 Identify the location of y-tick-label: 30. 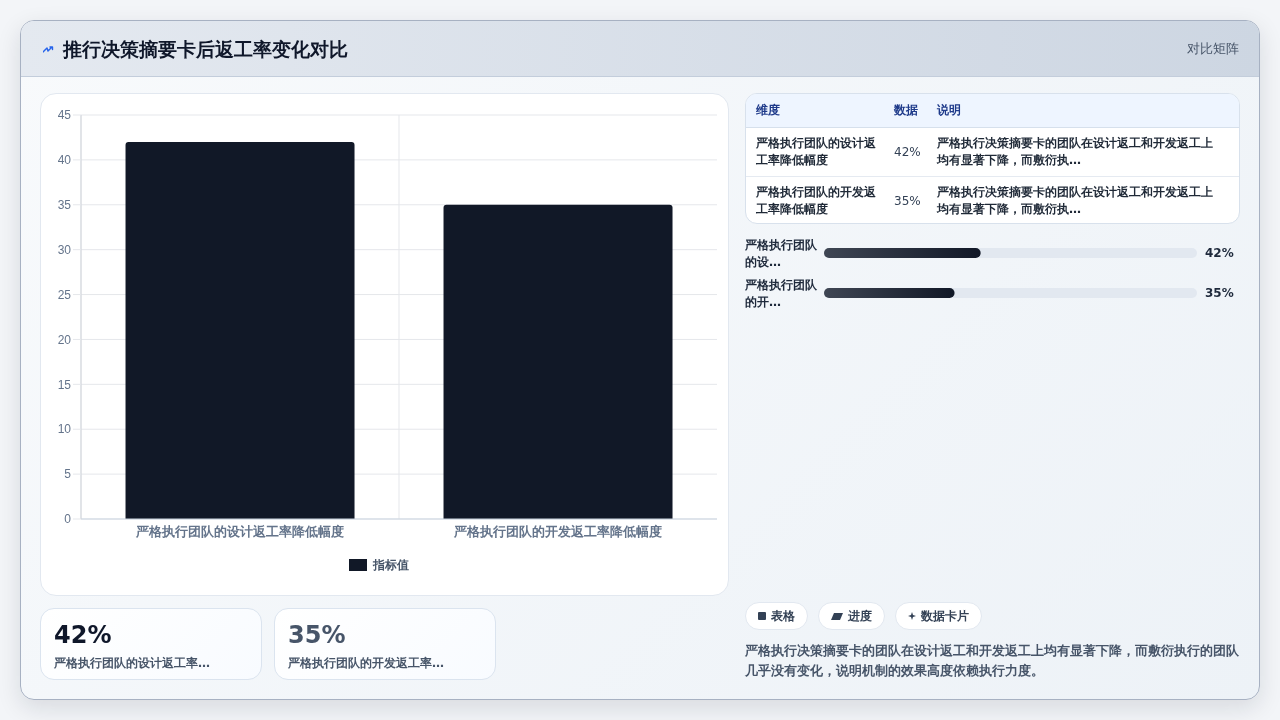
(64, 249).